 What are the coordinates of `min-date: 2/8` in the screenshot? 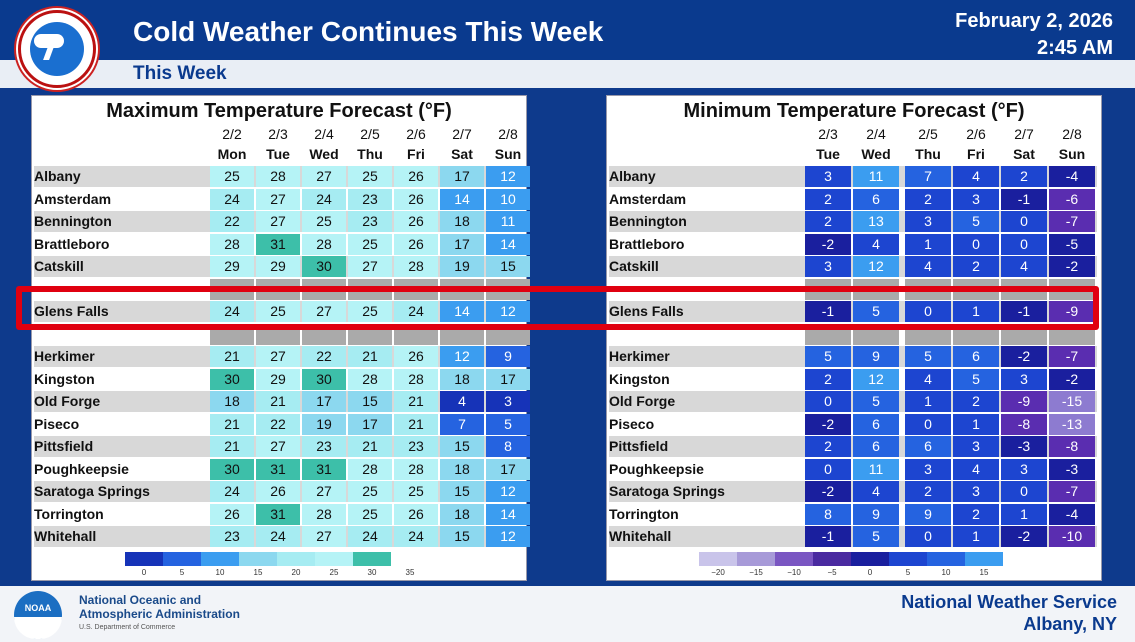 It's located at (1072, 134).